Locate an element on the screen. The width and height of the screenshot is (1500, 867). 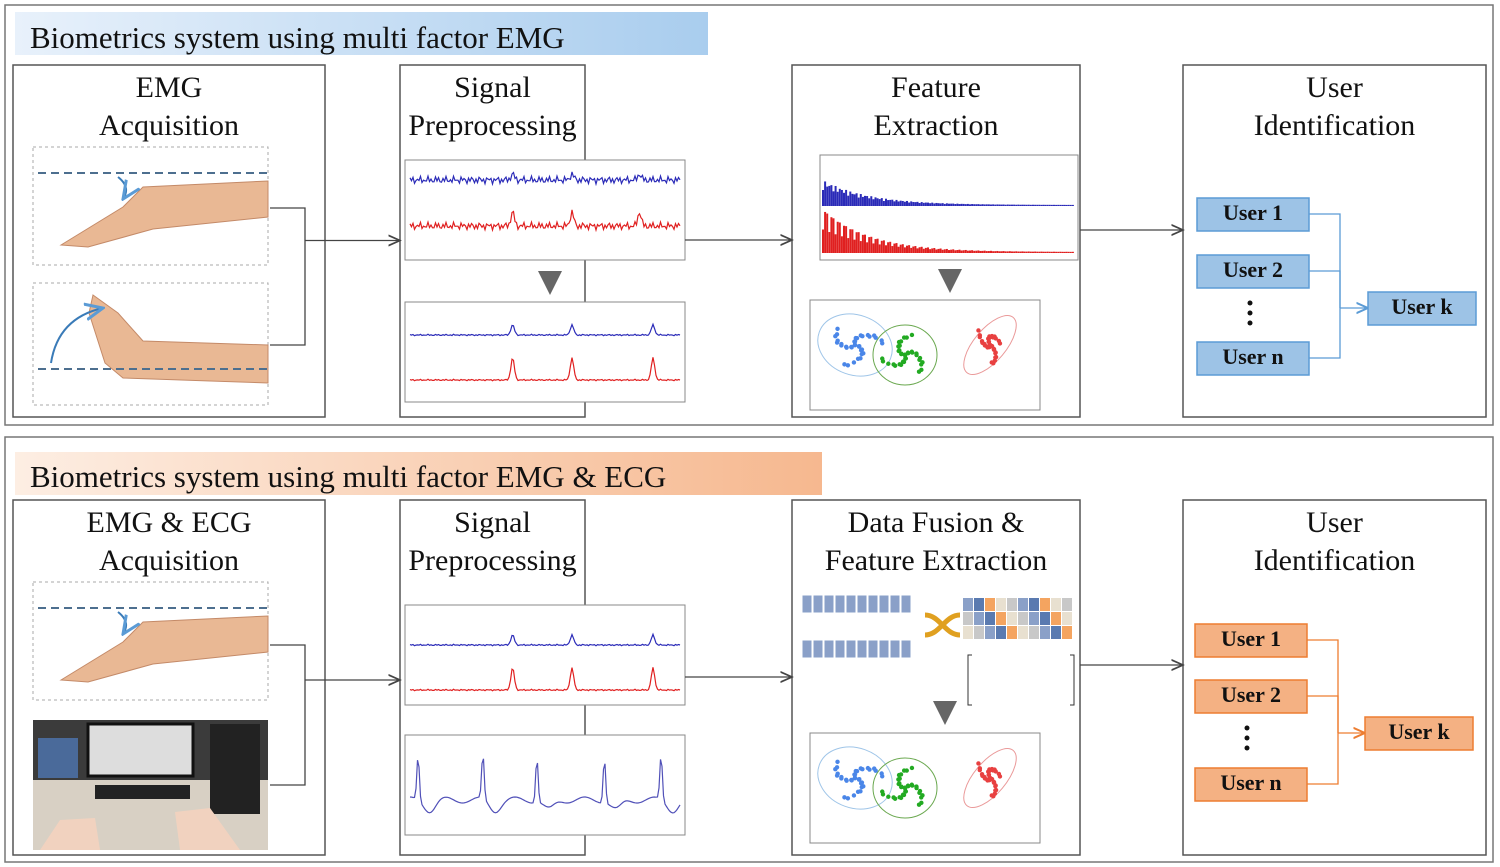
stage-title: Preprocessing is located at coordinates (492, 125).